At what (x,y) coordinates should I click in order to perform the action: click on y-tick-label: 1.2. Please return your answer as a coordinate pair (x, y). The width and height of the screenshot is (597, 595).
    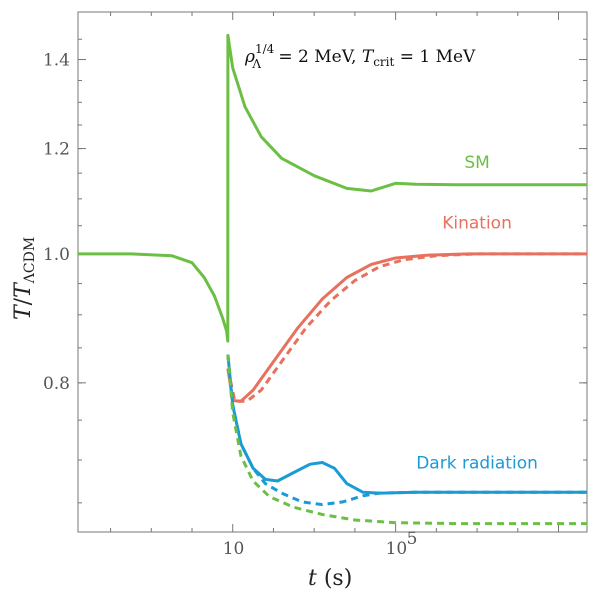
    Looking at the image, I should click on (56, 150).